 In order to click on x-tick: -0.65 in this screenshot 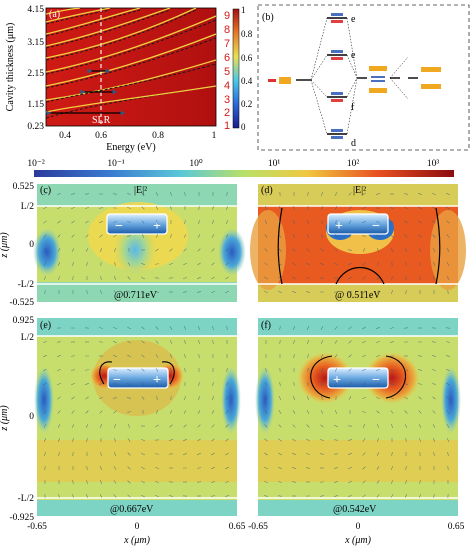, I will do `click(258, 527)`.